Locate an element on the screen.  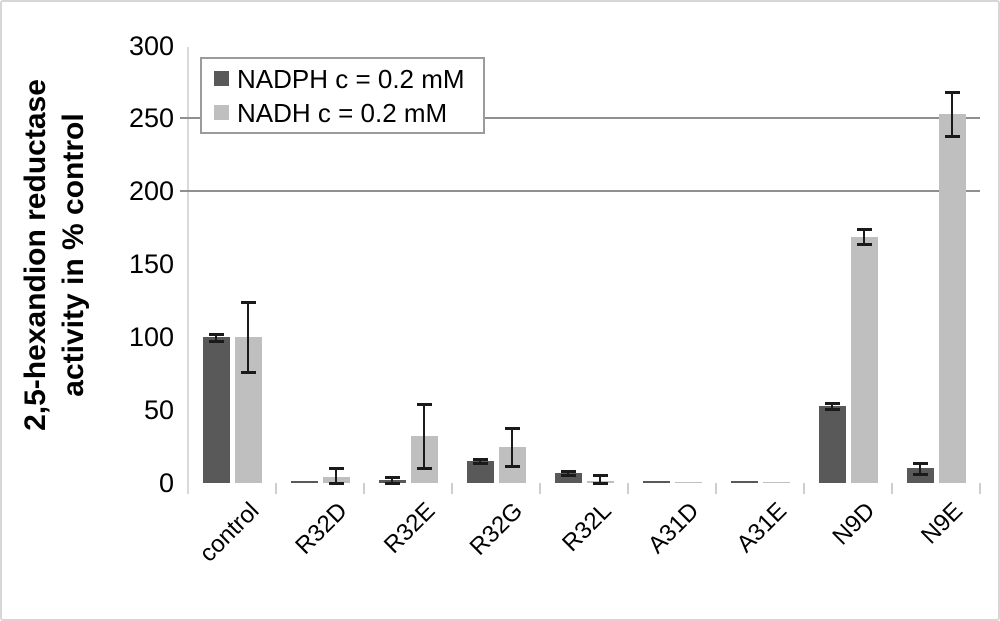
y-tick-label-150: 150 is located at coordinates (151, 264).